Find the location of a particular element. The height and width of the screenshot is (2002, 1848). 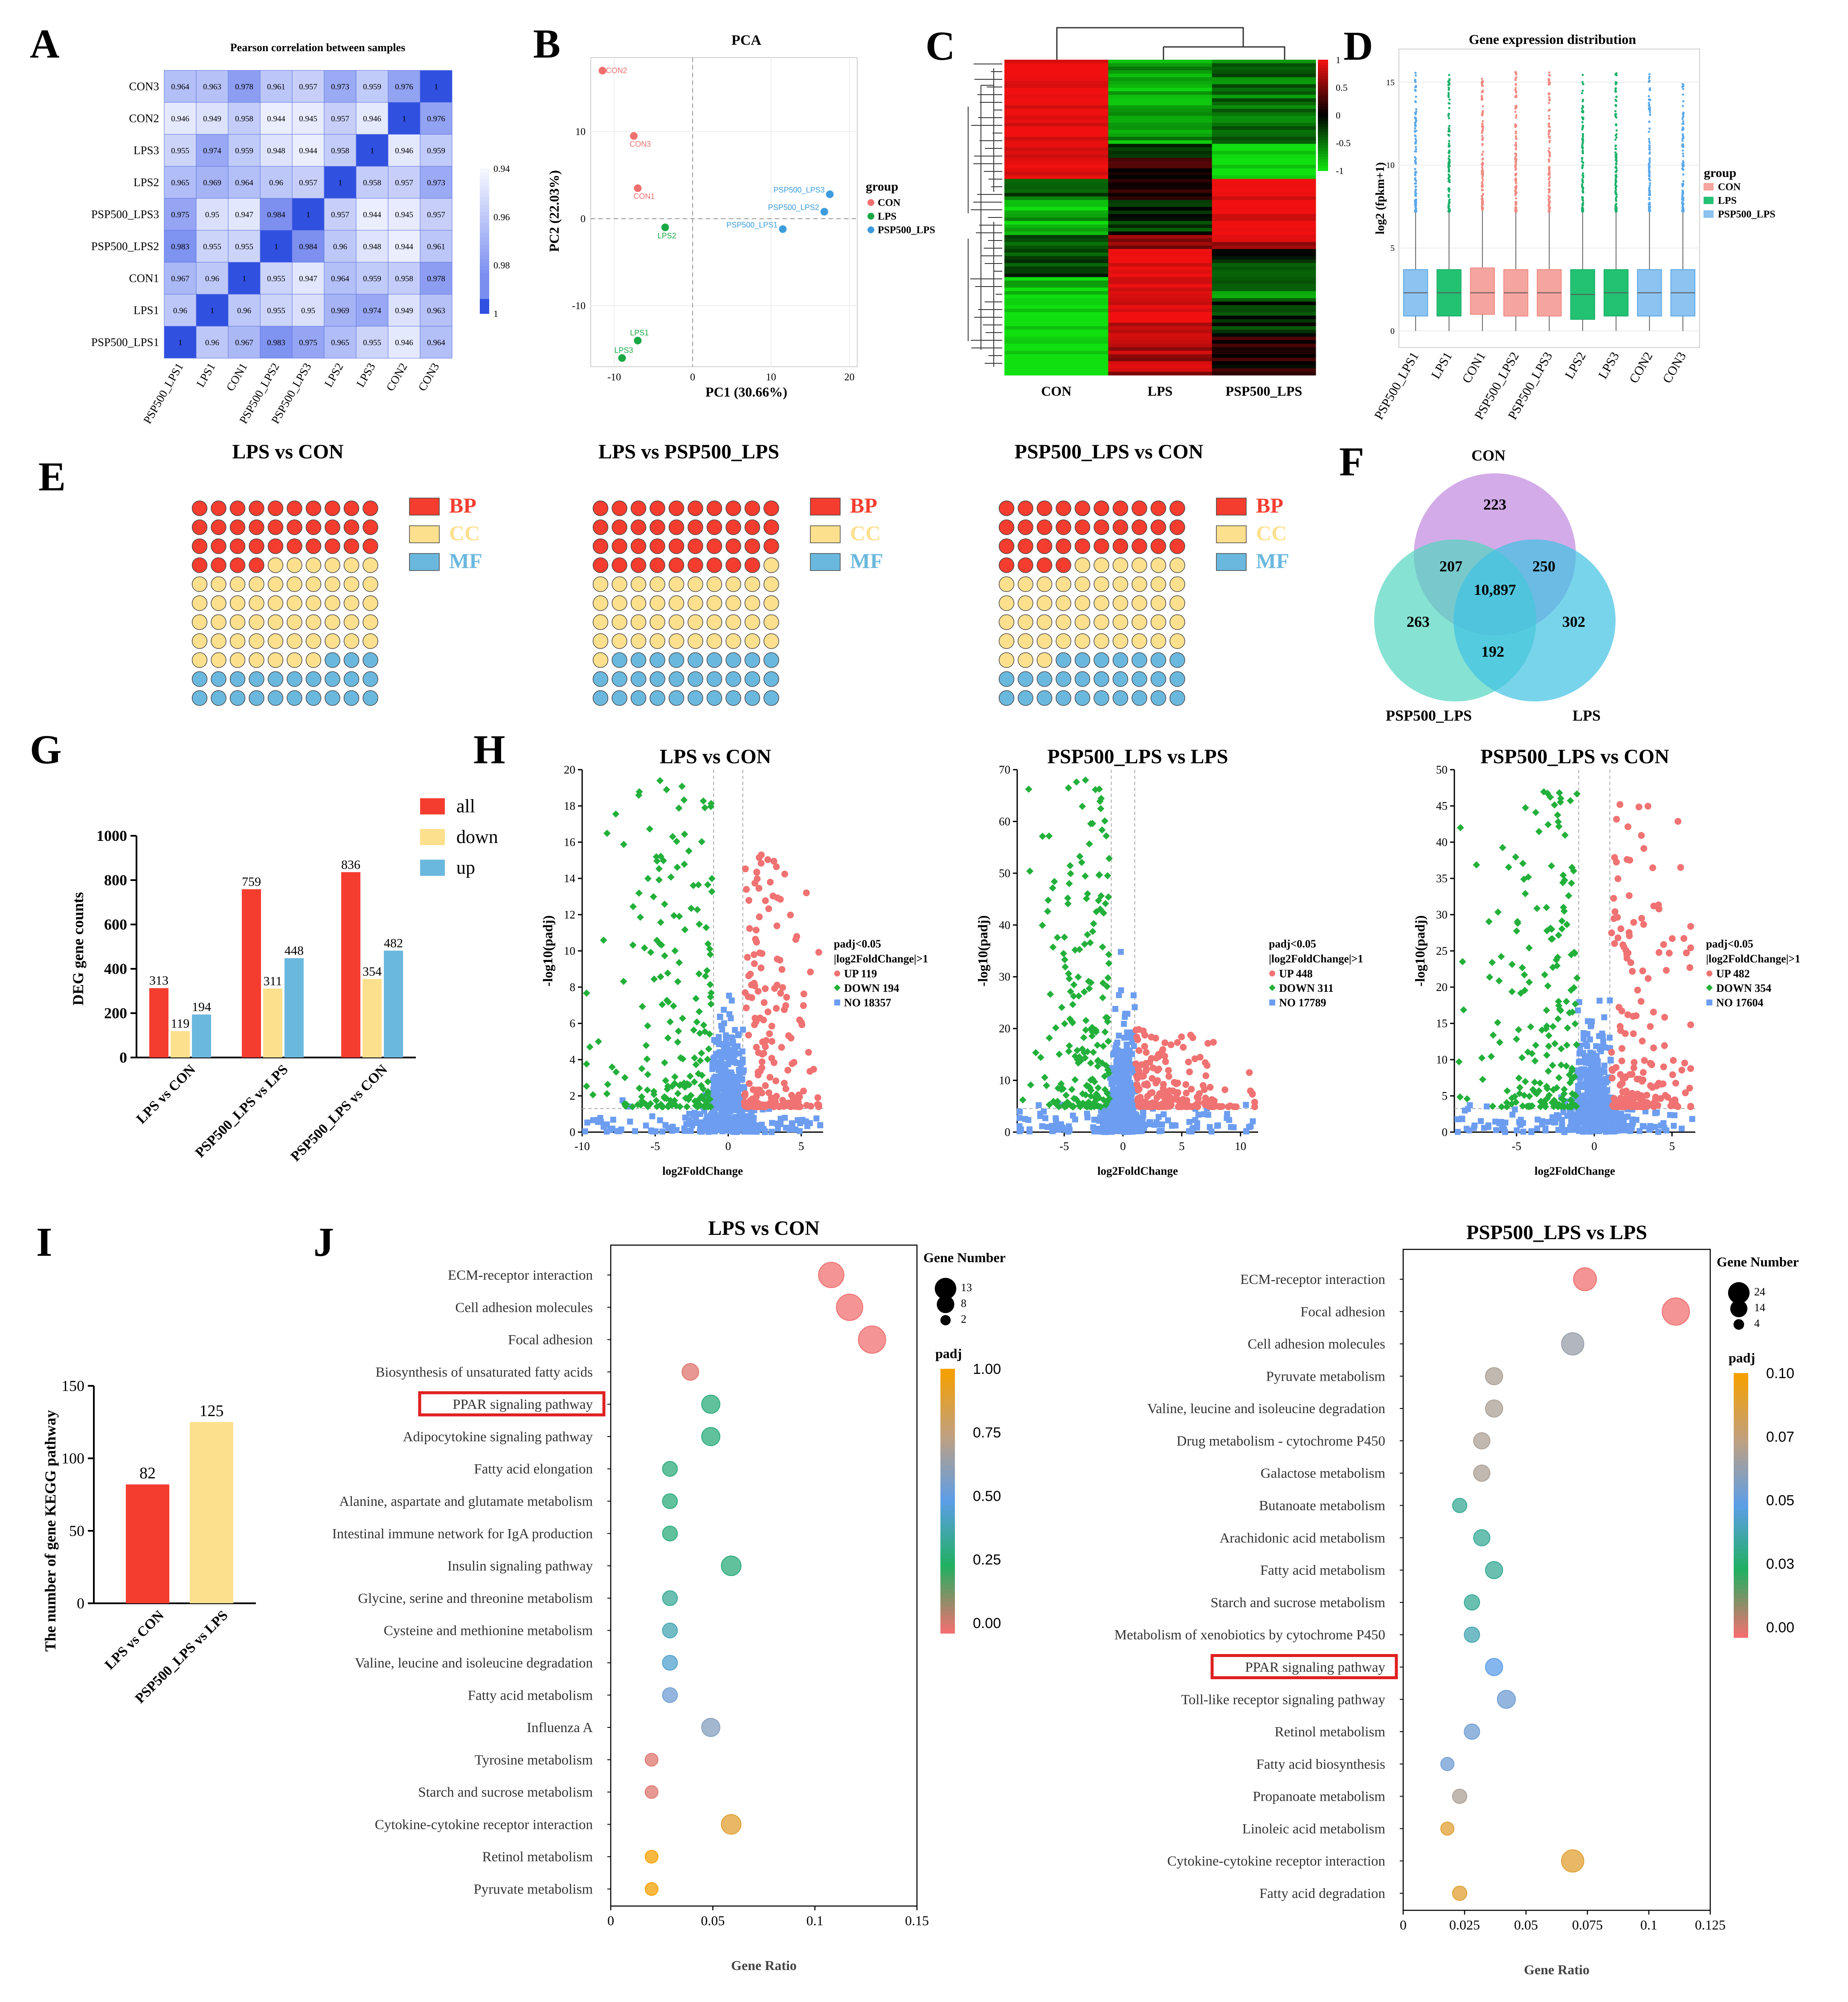

corr-row-label: CON2 is located at coordinates (144, 118).